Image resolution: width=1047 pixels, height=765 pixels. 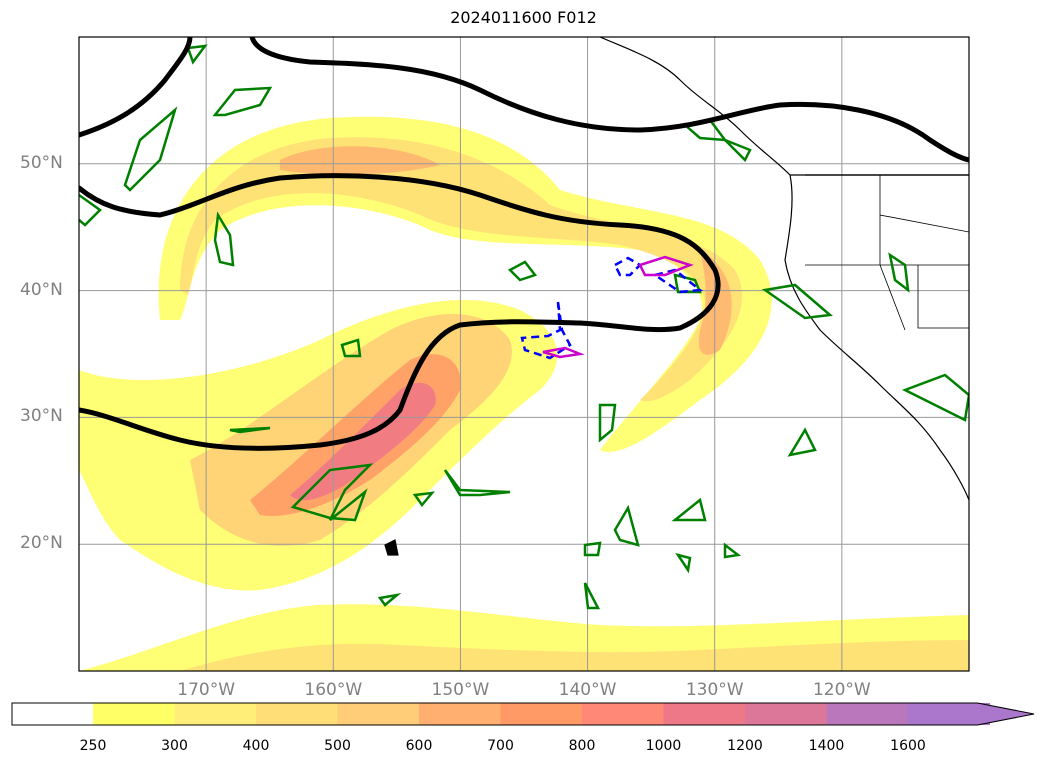 What do you see at coordinates (500, 746) in the screenshot?
I see `colorbar-tick-label: 700` at bounding box center [500, 746].